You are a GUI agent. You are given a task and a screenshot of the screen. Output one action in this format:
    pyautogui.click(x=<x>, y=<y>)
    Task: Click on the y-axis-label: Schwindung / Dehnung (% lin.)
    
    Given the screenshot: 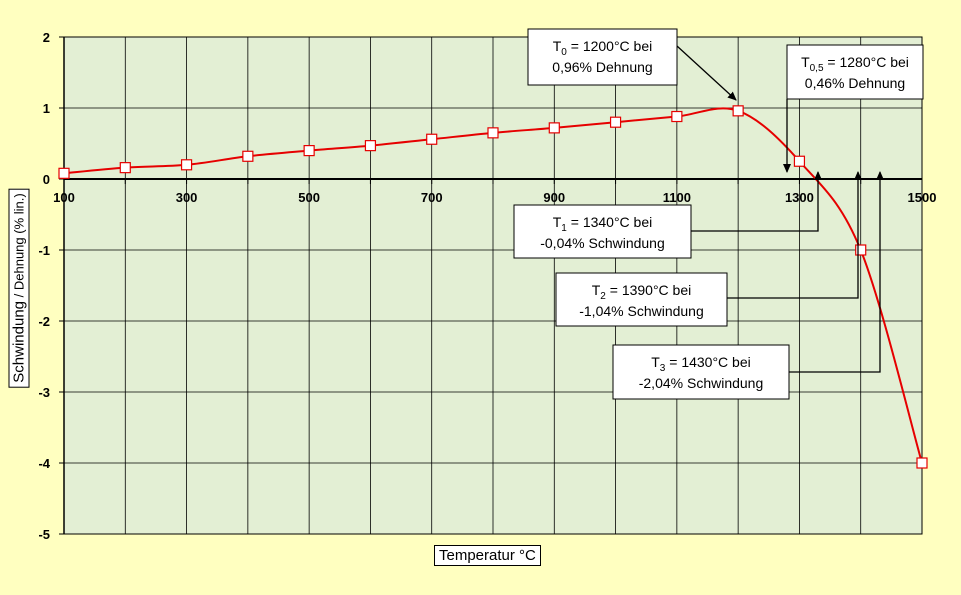 What is the action you would take?
    pyautogui.click(x=19, y=287)
    